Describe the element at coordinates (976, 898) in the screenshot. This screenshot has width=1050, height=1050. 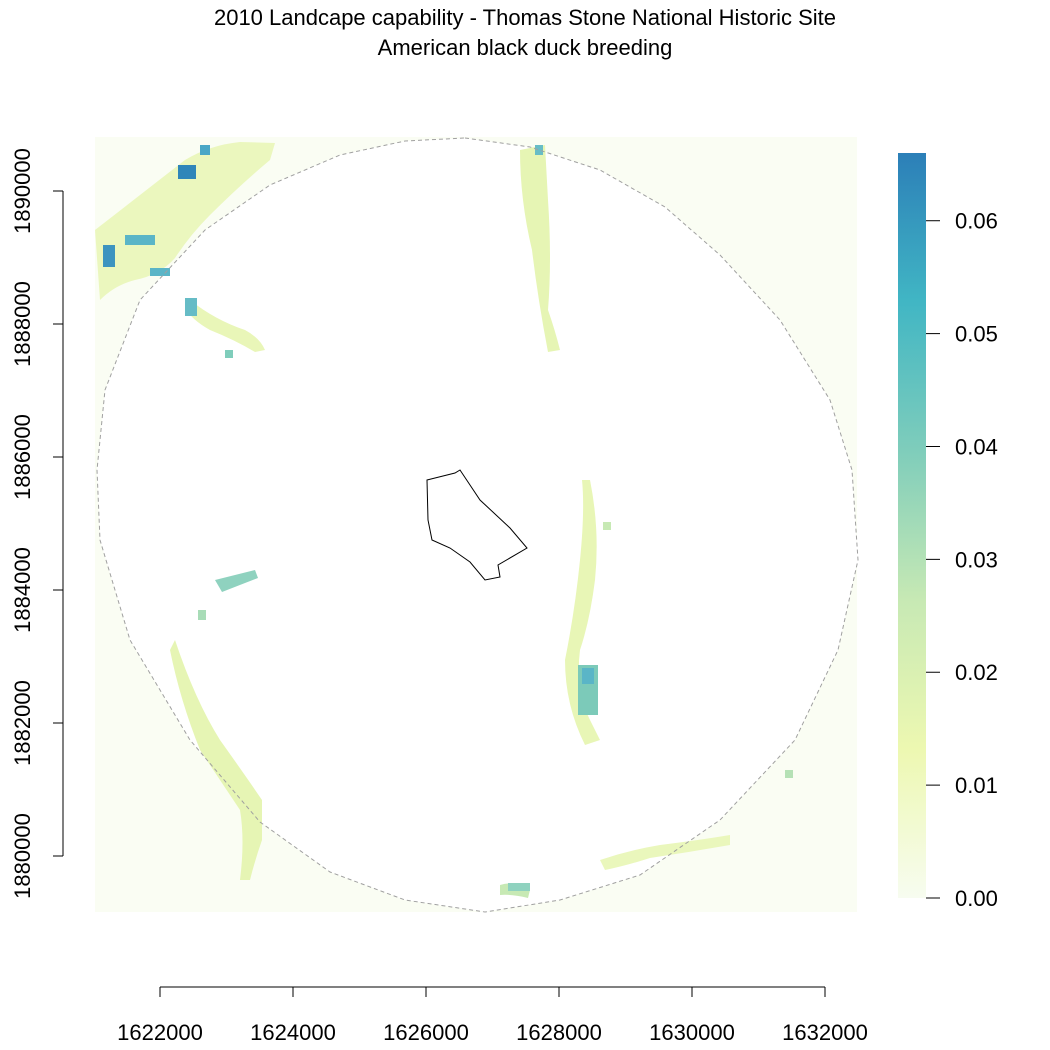
I see `legend-tick-label: 0.00` at that location.